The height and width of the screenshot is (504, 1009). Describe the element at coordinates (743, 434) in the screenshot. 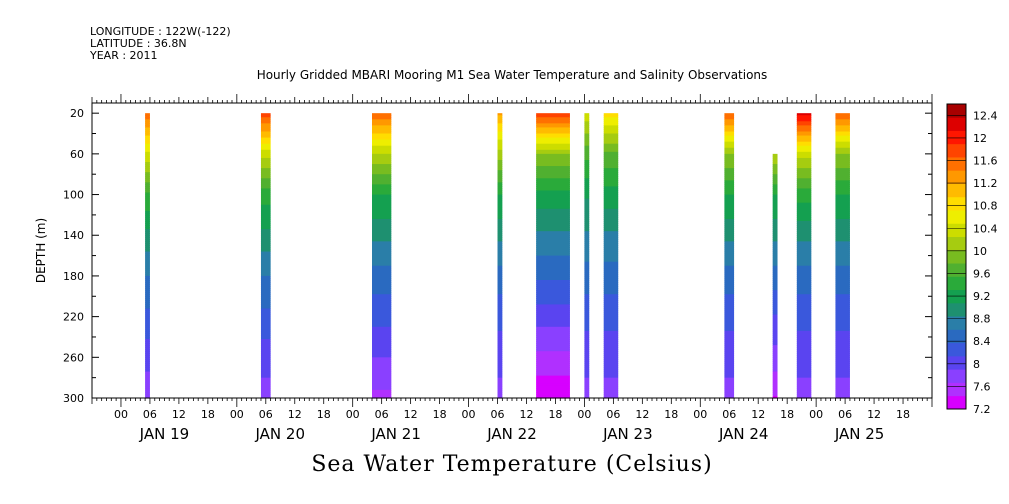

I see `x-day-label: JAN 24` at that location.